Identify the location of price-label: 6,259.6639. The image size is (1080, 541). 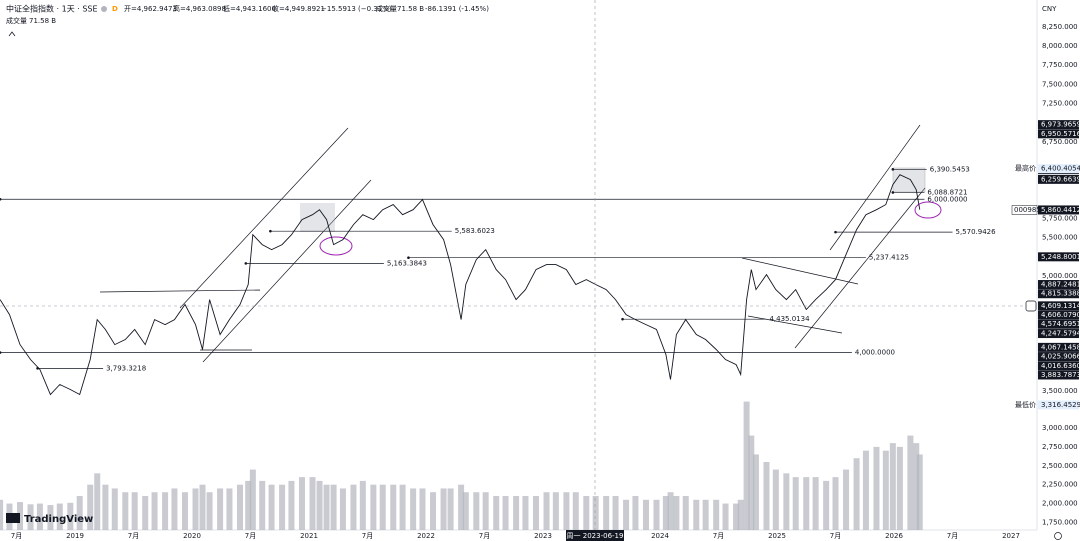
(1060, 179).